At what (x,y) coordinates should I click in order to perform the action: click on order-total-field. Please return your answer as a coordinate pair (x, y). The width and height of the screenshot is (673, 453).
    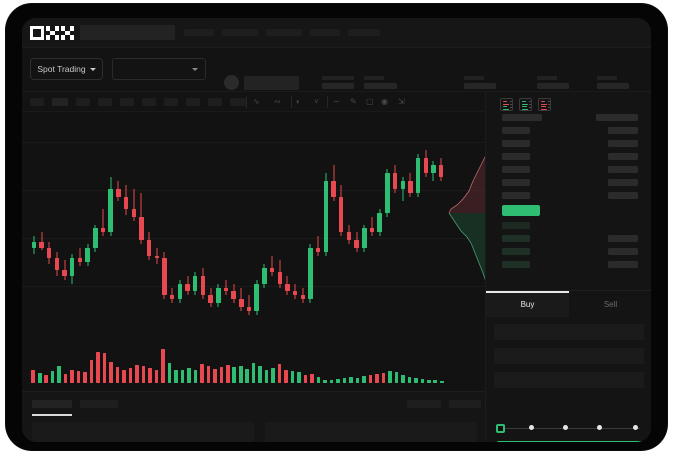
    Looking at the image, I should click on (569, 380).